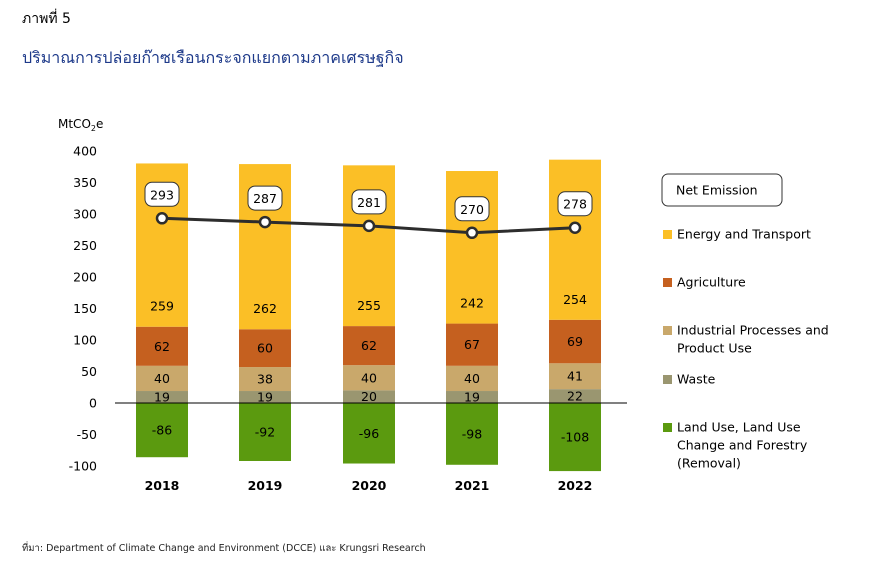  I want to click on y-axis-ticks: 400 350 300 250 200 150 100 50 0 -50 -100, so click(83, 308).